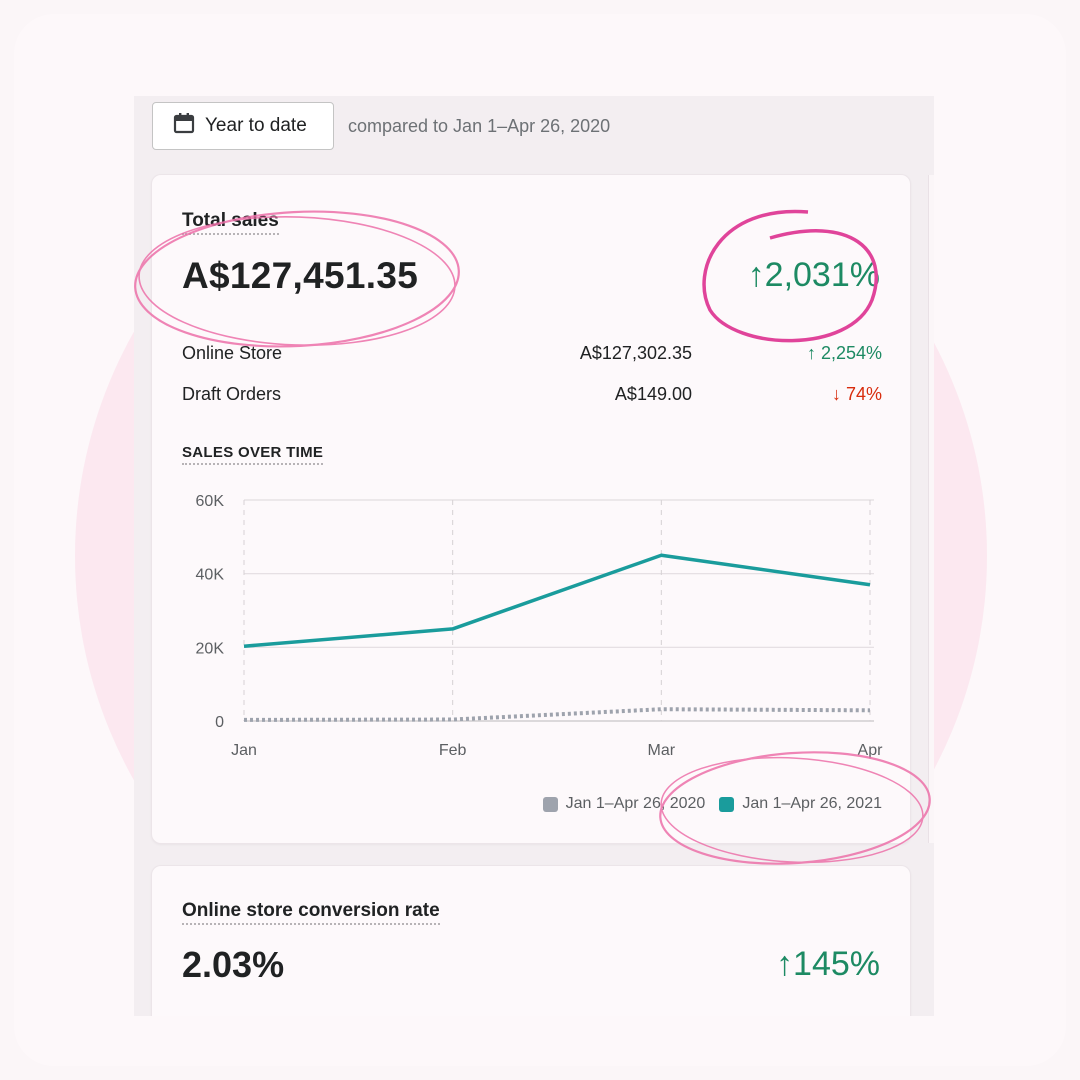 The width and height of the screenshot is (1080, 1080). I want to click on conversion-rate-title: Online store conversion rate, so click(311, 912).